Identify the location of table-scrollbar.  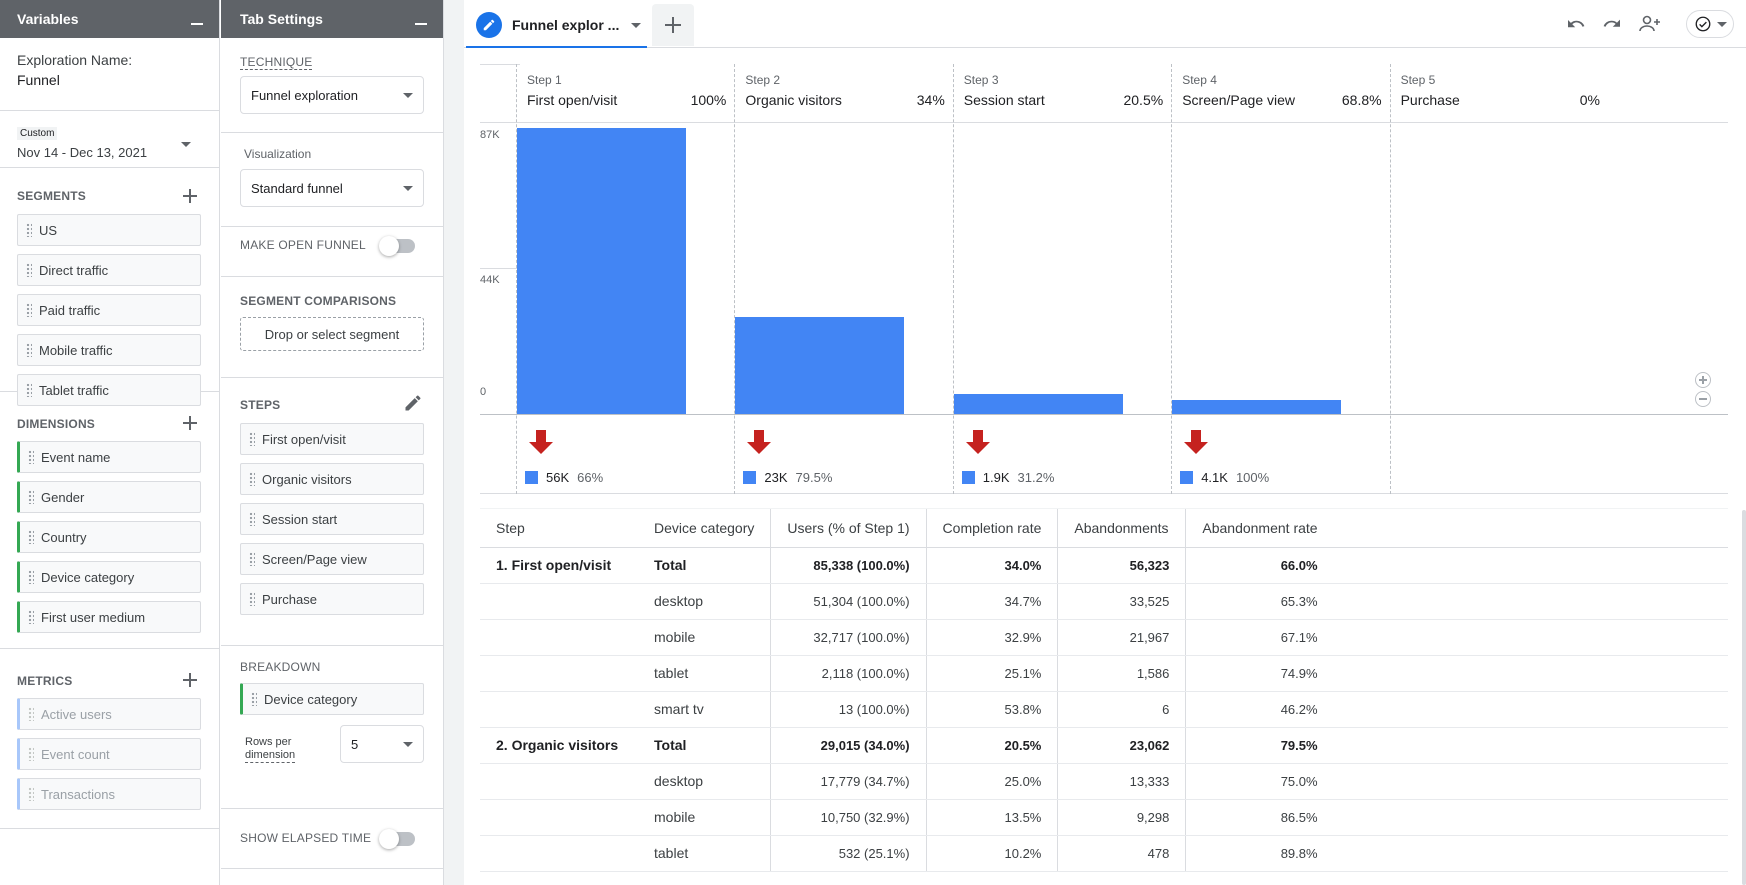
(1744, 697).